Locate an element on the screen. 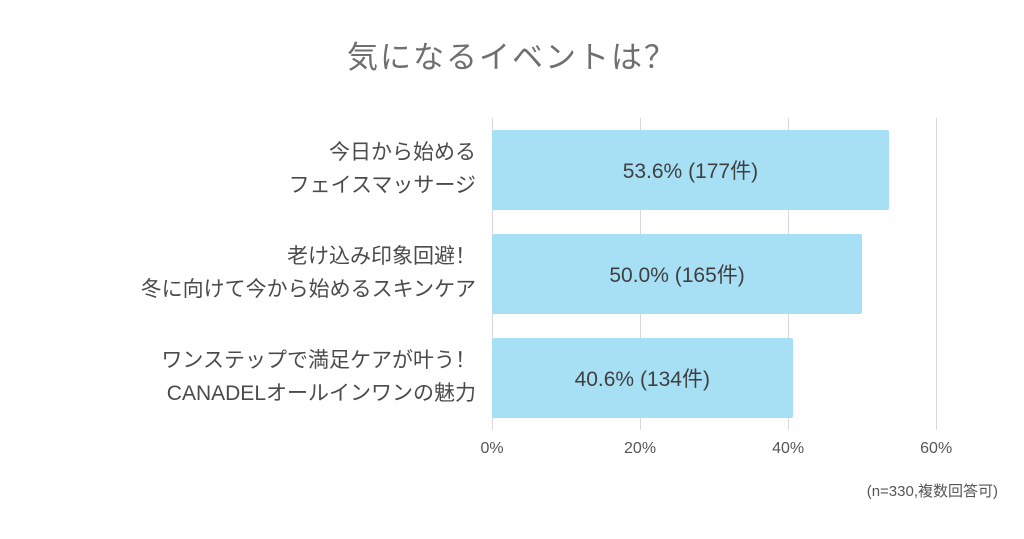 This screenshot has height=539, width=1024. x-axis-ticks: 0% 20% 40% 60% is located at coordinates (512, 451).